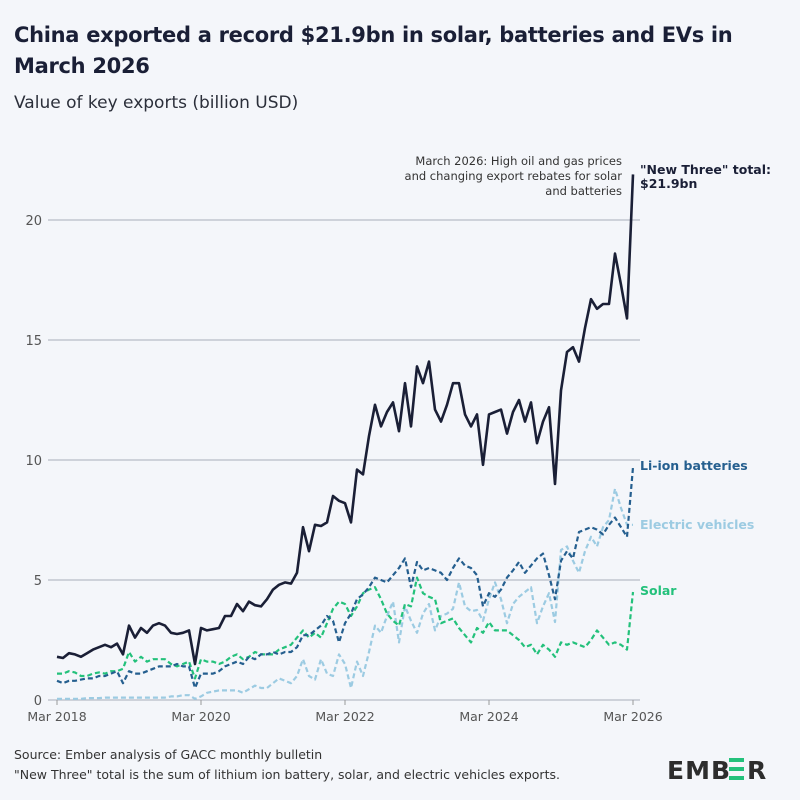 This screenshot has height=800, width=800. What do you see at coordinates (632, 716) in the screenshot?
I see `x-tick-label: Mar 2026` at bounding box center [632, 716].